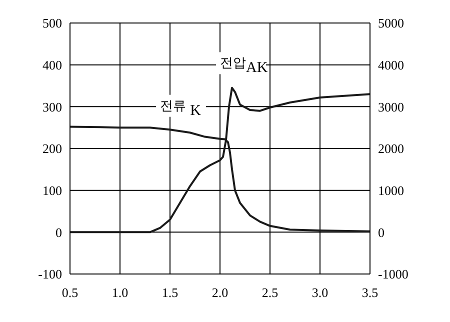  What do you see at coordinates (52, 148) in the screenshot?
I see `y-tick-label: 200` at bounding box center [52, 148].